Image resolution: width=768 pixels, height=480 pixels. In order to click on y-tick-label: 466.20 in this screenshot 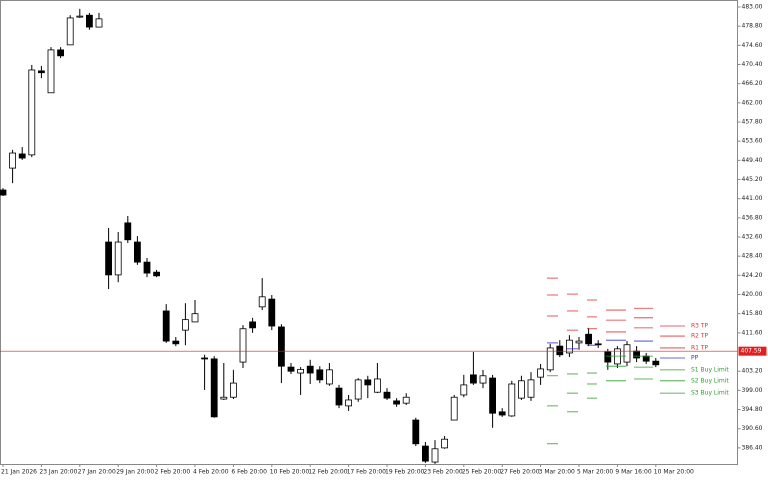, I will do `click(752, 83)`.